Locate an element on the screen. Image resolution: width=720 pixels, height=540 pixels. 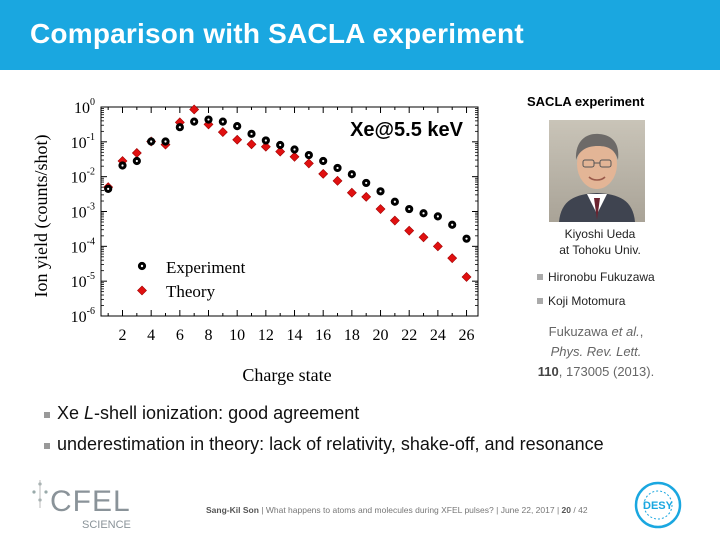
y-tick-label: 10⁻⁴ is located at coordinates (83, 246).